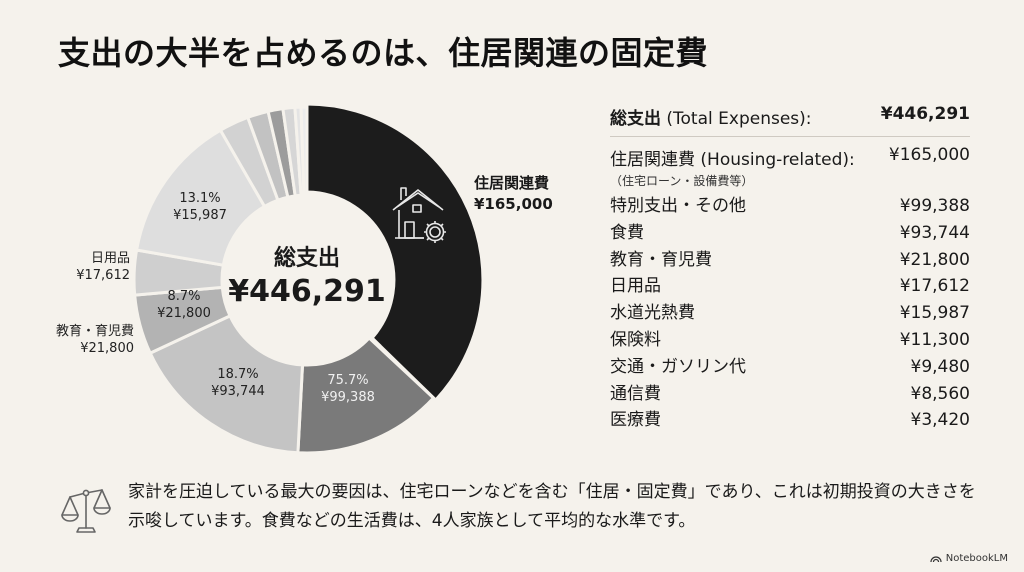  What do you see at coordinates (306, 258) in the screenshot?
I see `center-title: 総支出` at bounding box center [306, 258].